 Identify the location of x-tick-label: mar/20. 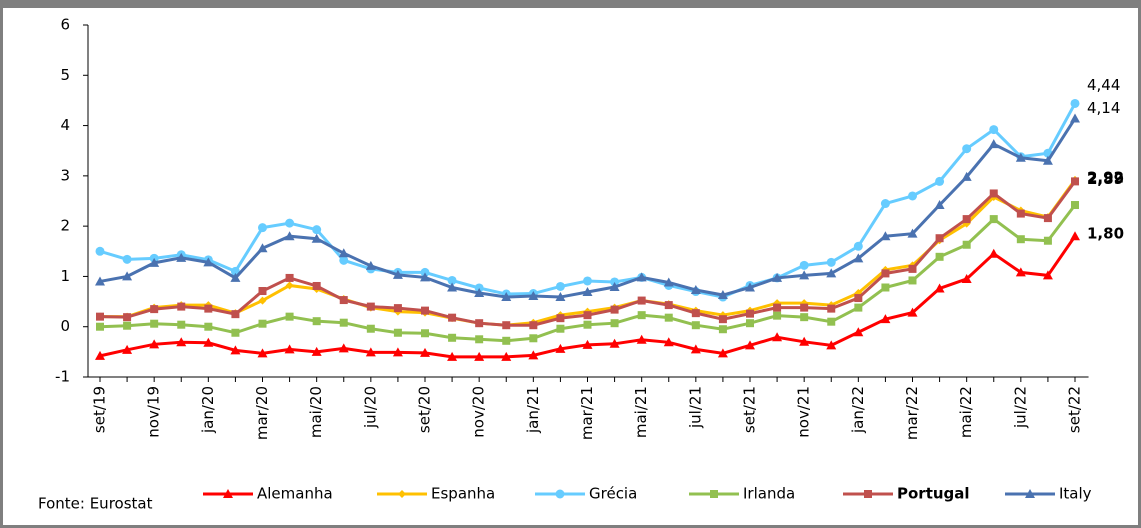
(262, 413).